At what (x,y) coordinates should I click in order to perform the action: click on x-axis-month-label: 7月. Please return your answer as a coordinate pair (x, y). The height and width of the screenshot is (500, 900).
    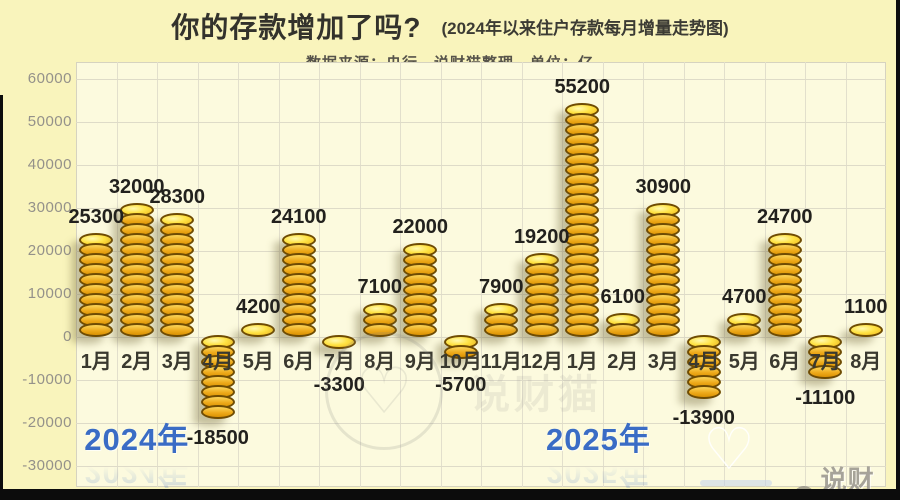
    Looking at the image, I should click on (339, 362).